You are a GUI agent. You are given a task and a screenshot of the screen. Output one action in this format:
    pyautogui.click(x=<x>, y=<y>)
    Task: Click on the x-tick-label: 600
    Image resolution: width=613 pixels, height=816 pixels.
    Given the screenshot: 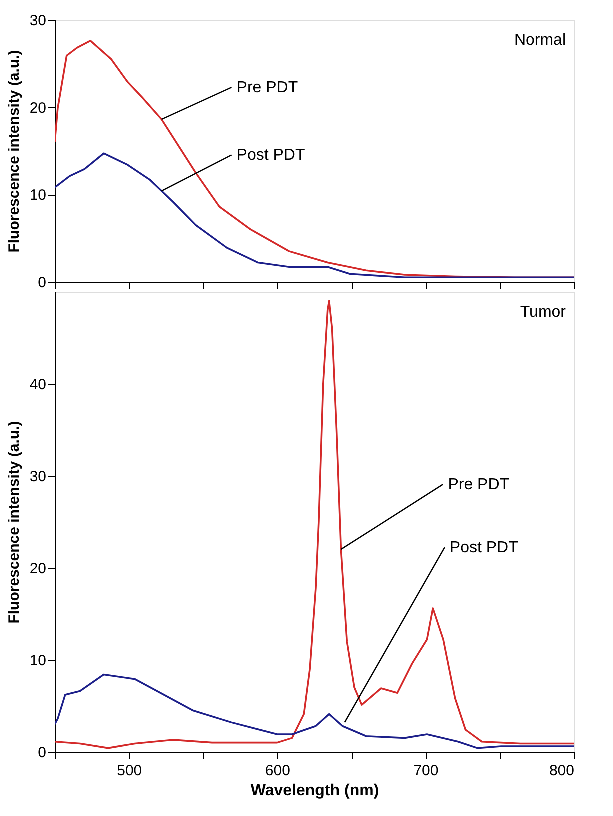 What is the action you would take?
    pyautogui.click(x=277, y=771)
    